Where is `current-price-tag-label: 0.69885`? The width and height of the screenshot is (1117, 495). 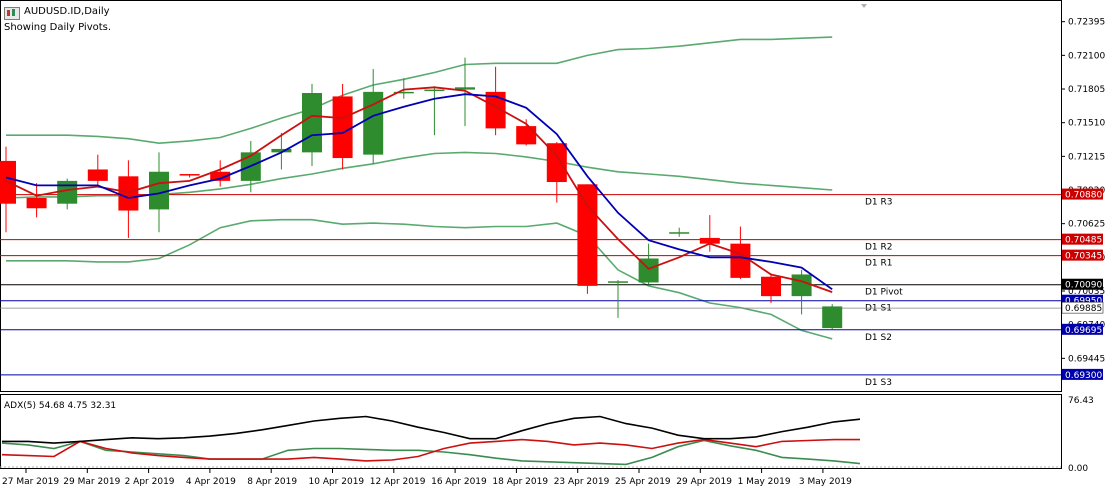 current-price-tag-label: 0.69885 is located at coordinates (1083, 309).